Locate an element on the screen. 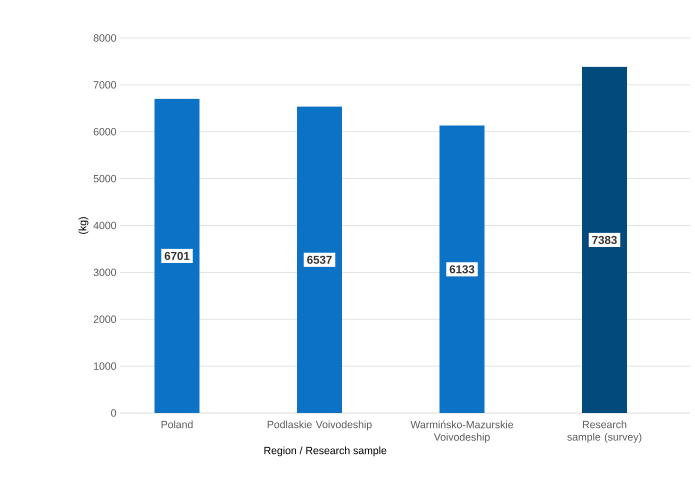  data-label: 7383 is located at coordinates (604, 240).